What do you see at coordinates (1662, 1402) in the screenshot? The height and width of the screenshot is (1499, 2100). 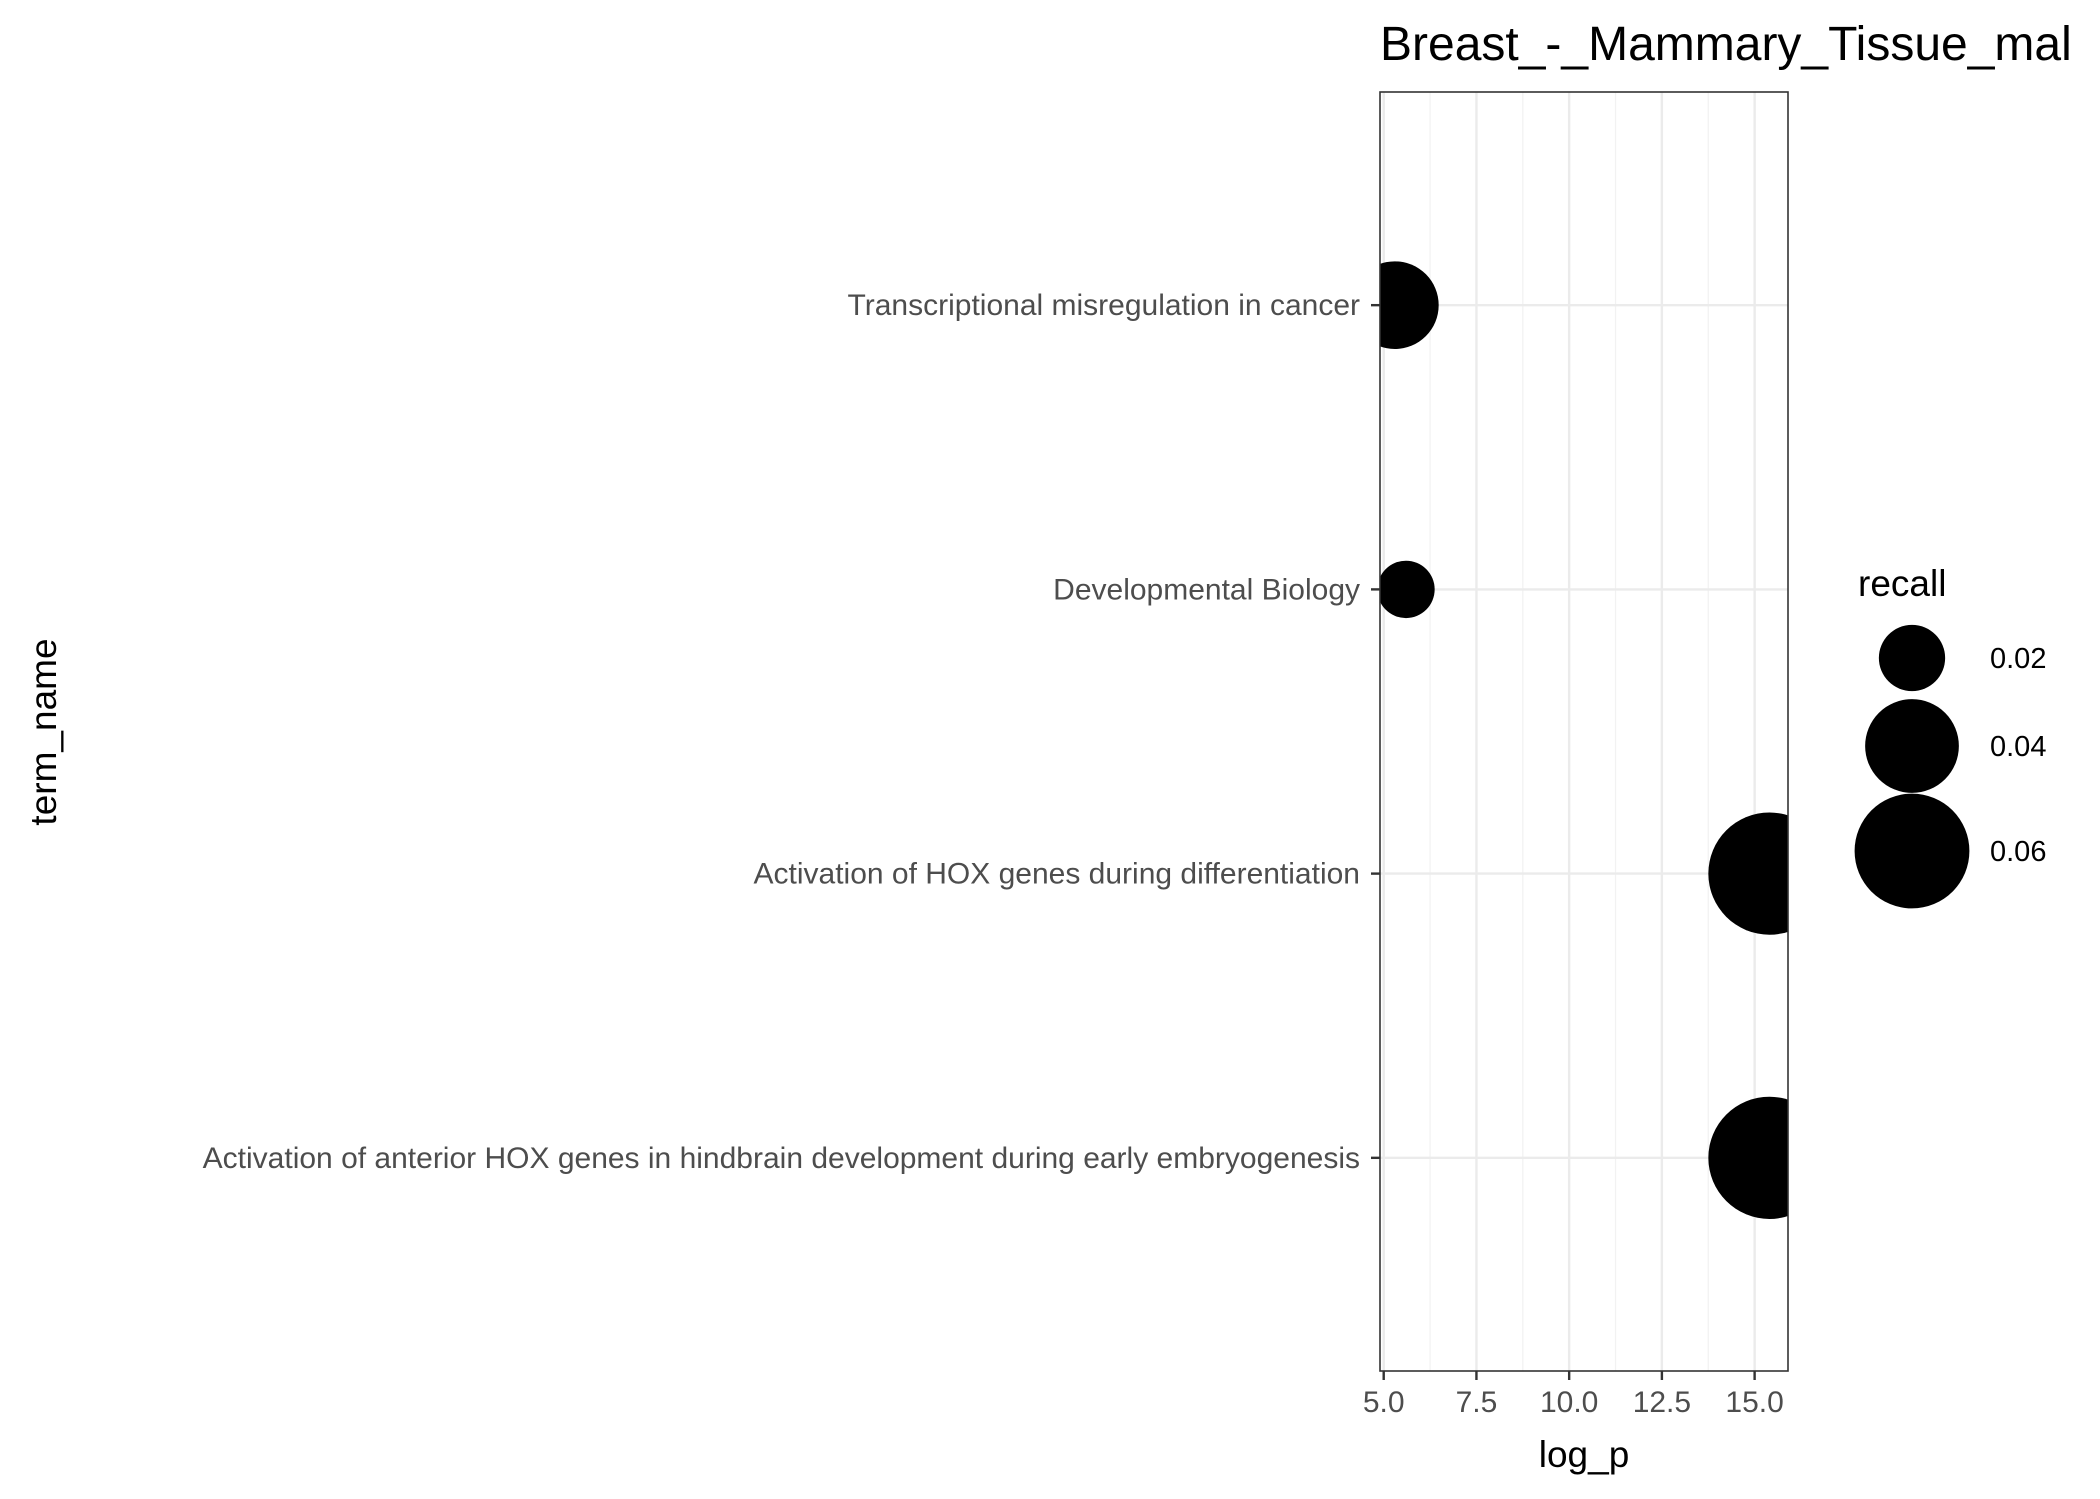 I see `x-tick-label: 12.5` at bounding box center [1662, 1402].